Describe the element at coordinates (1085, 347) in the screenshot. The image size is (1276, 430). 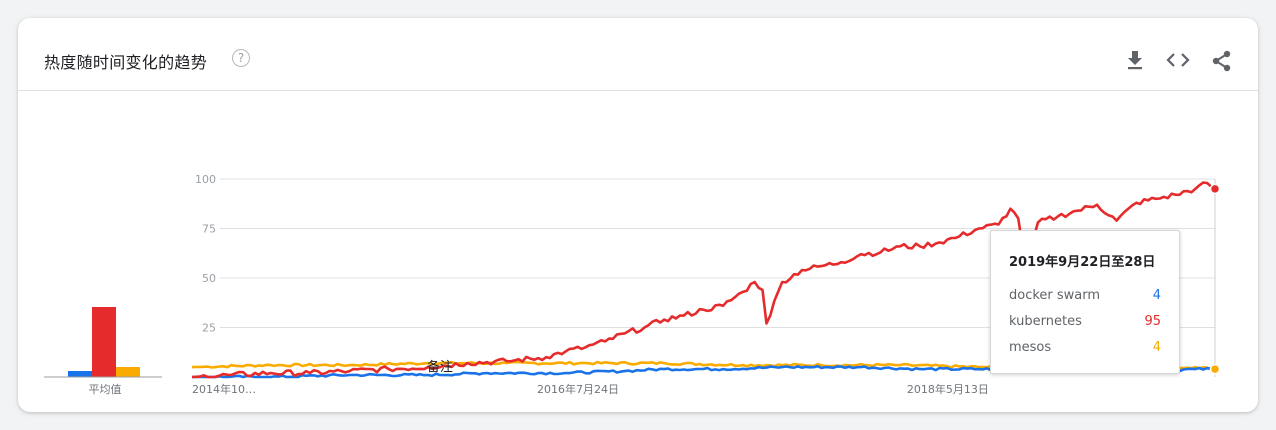
I see `tooltip-row-mesos: mesos 4` at that location.